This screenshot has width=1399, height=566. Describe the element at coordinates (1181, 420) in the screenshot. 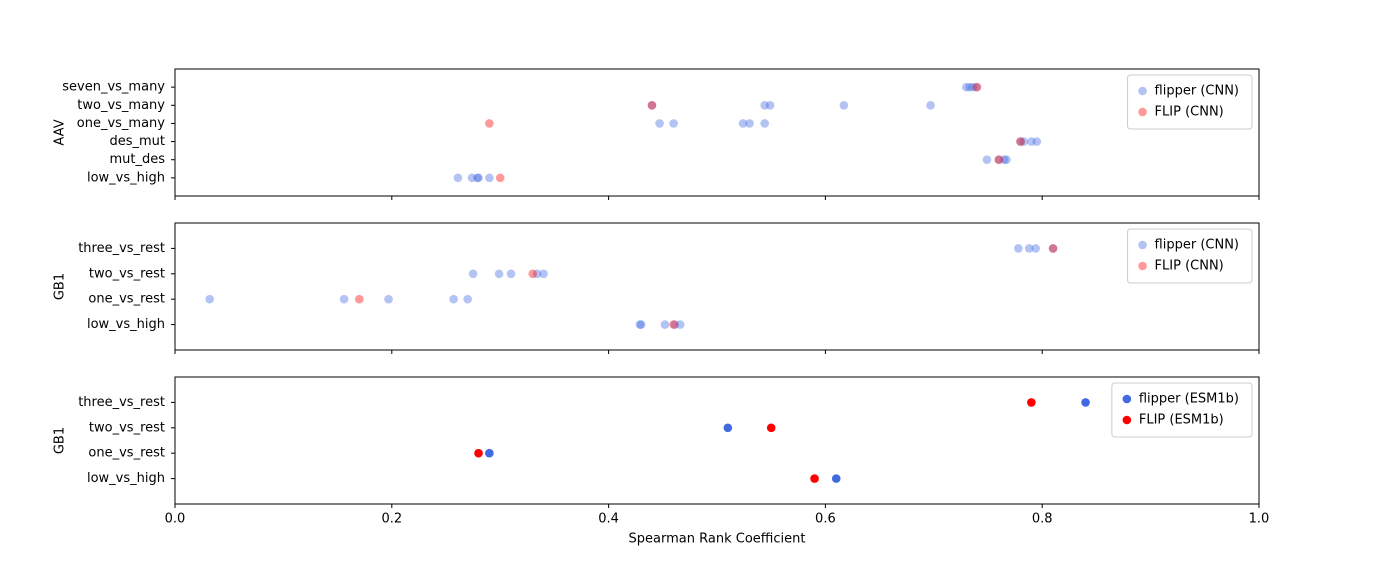

I see `legend-label: FLIP (ESM1b)` at that location.